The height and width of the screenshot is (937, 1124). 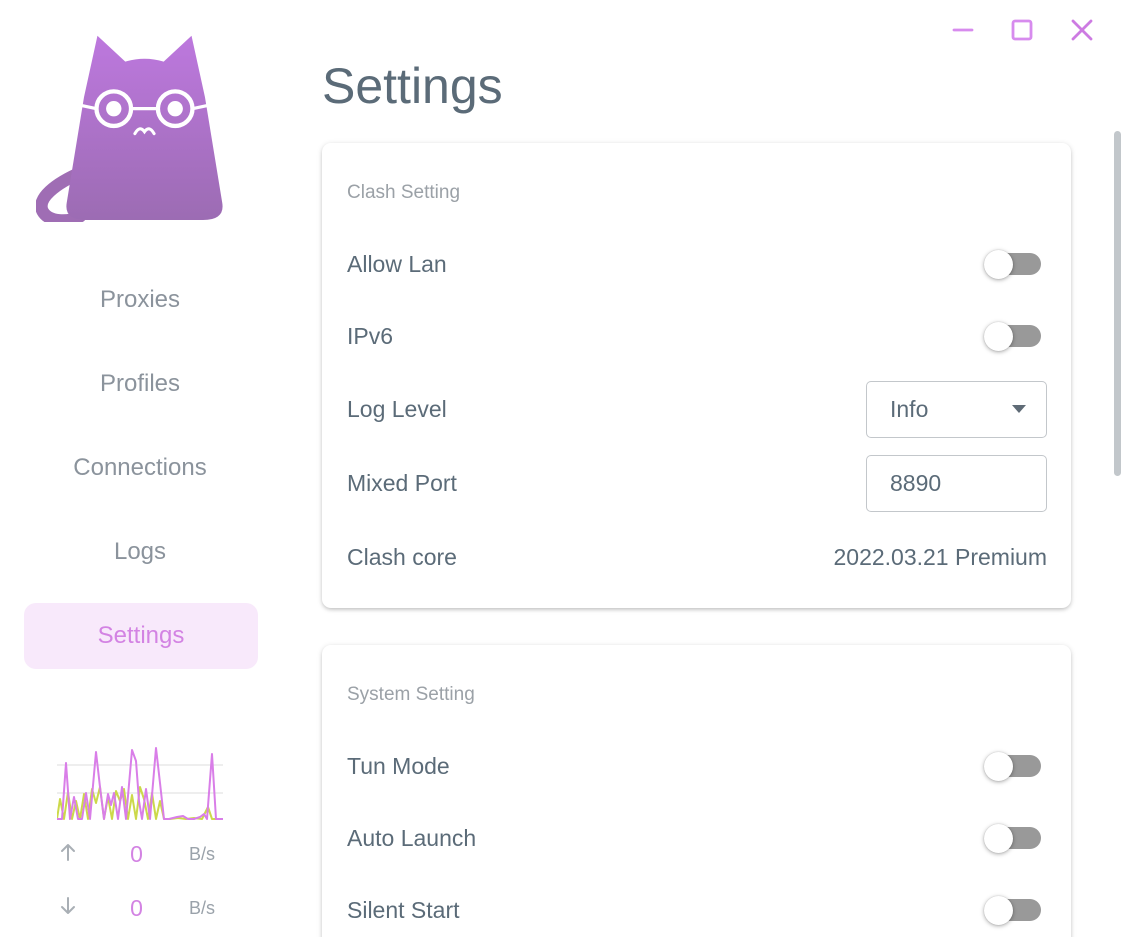 I want to click on sidebar-item-proxies: Proxies, so click(x=140, y=299).